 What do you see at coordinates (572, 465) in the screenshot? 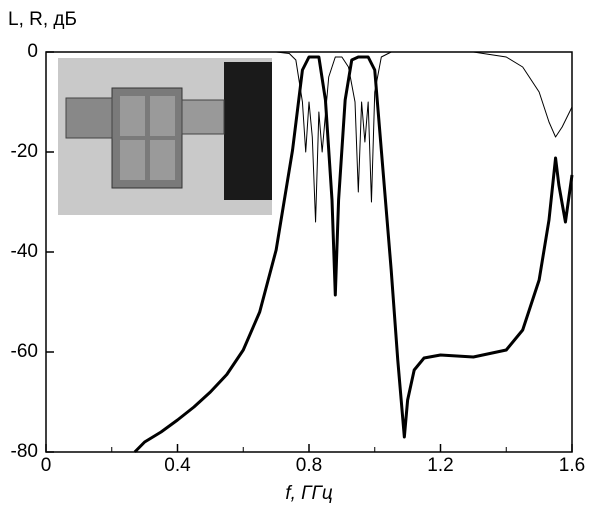
I see `x-tick-label: 1.6` at bounding box center [572, 465].